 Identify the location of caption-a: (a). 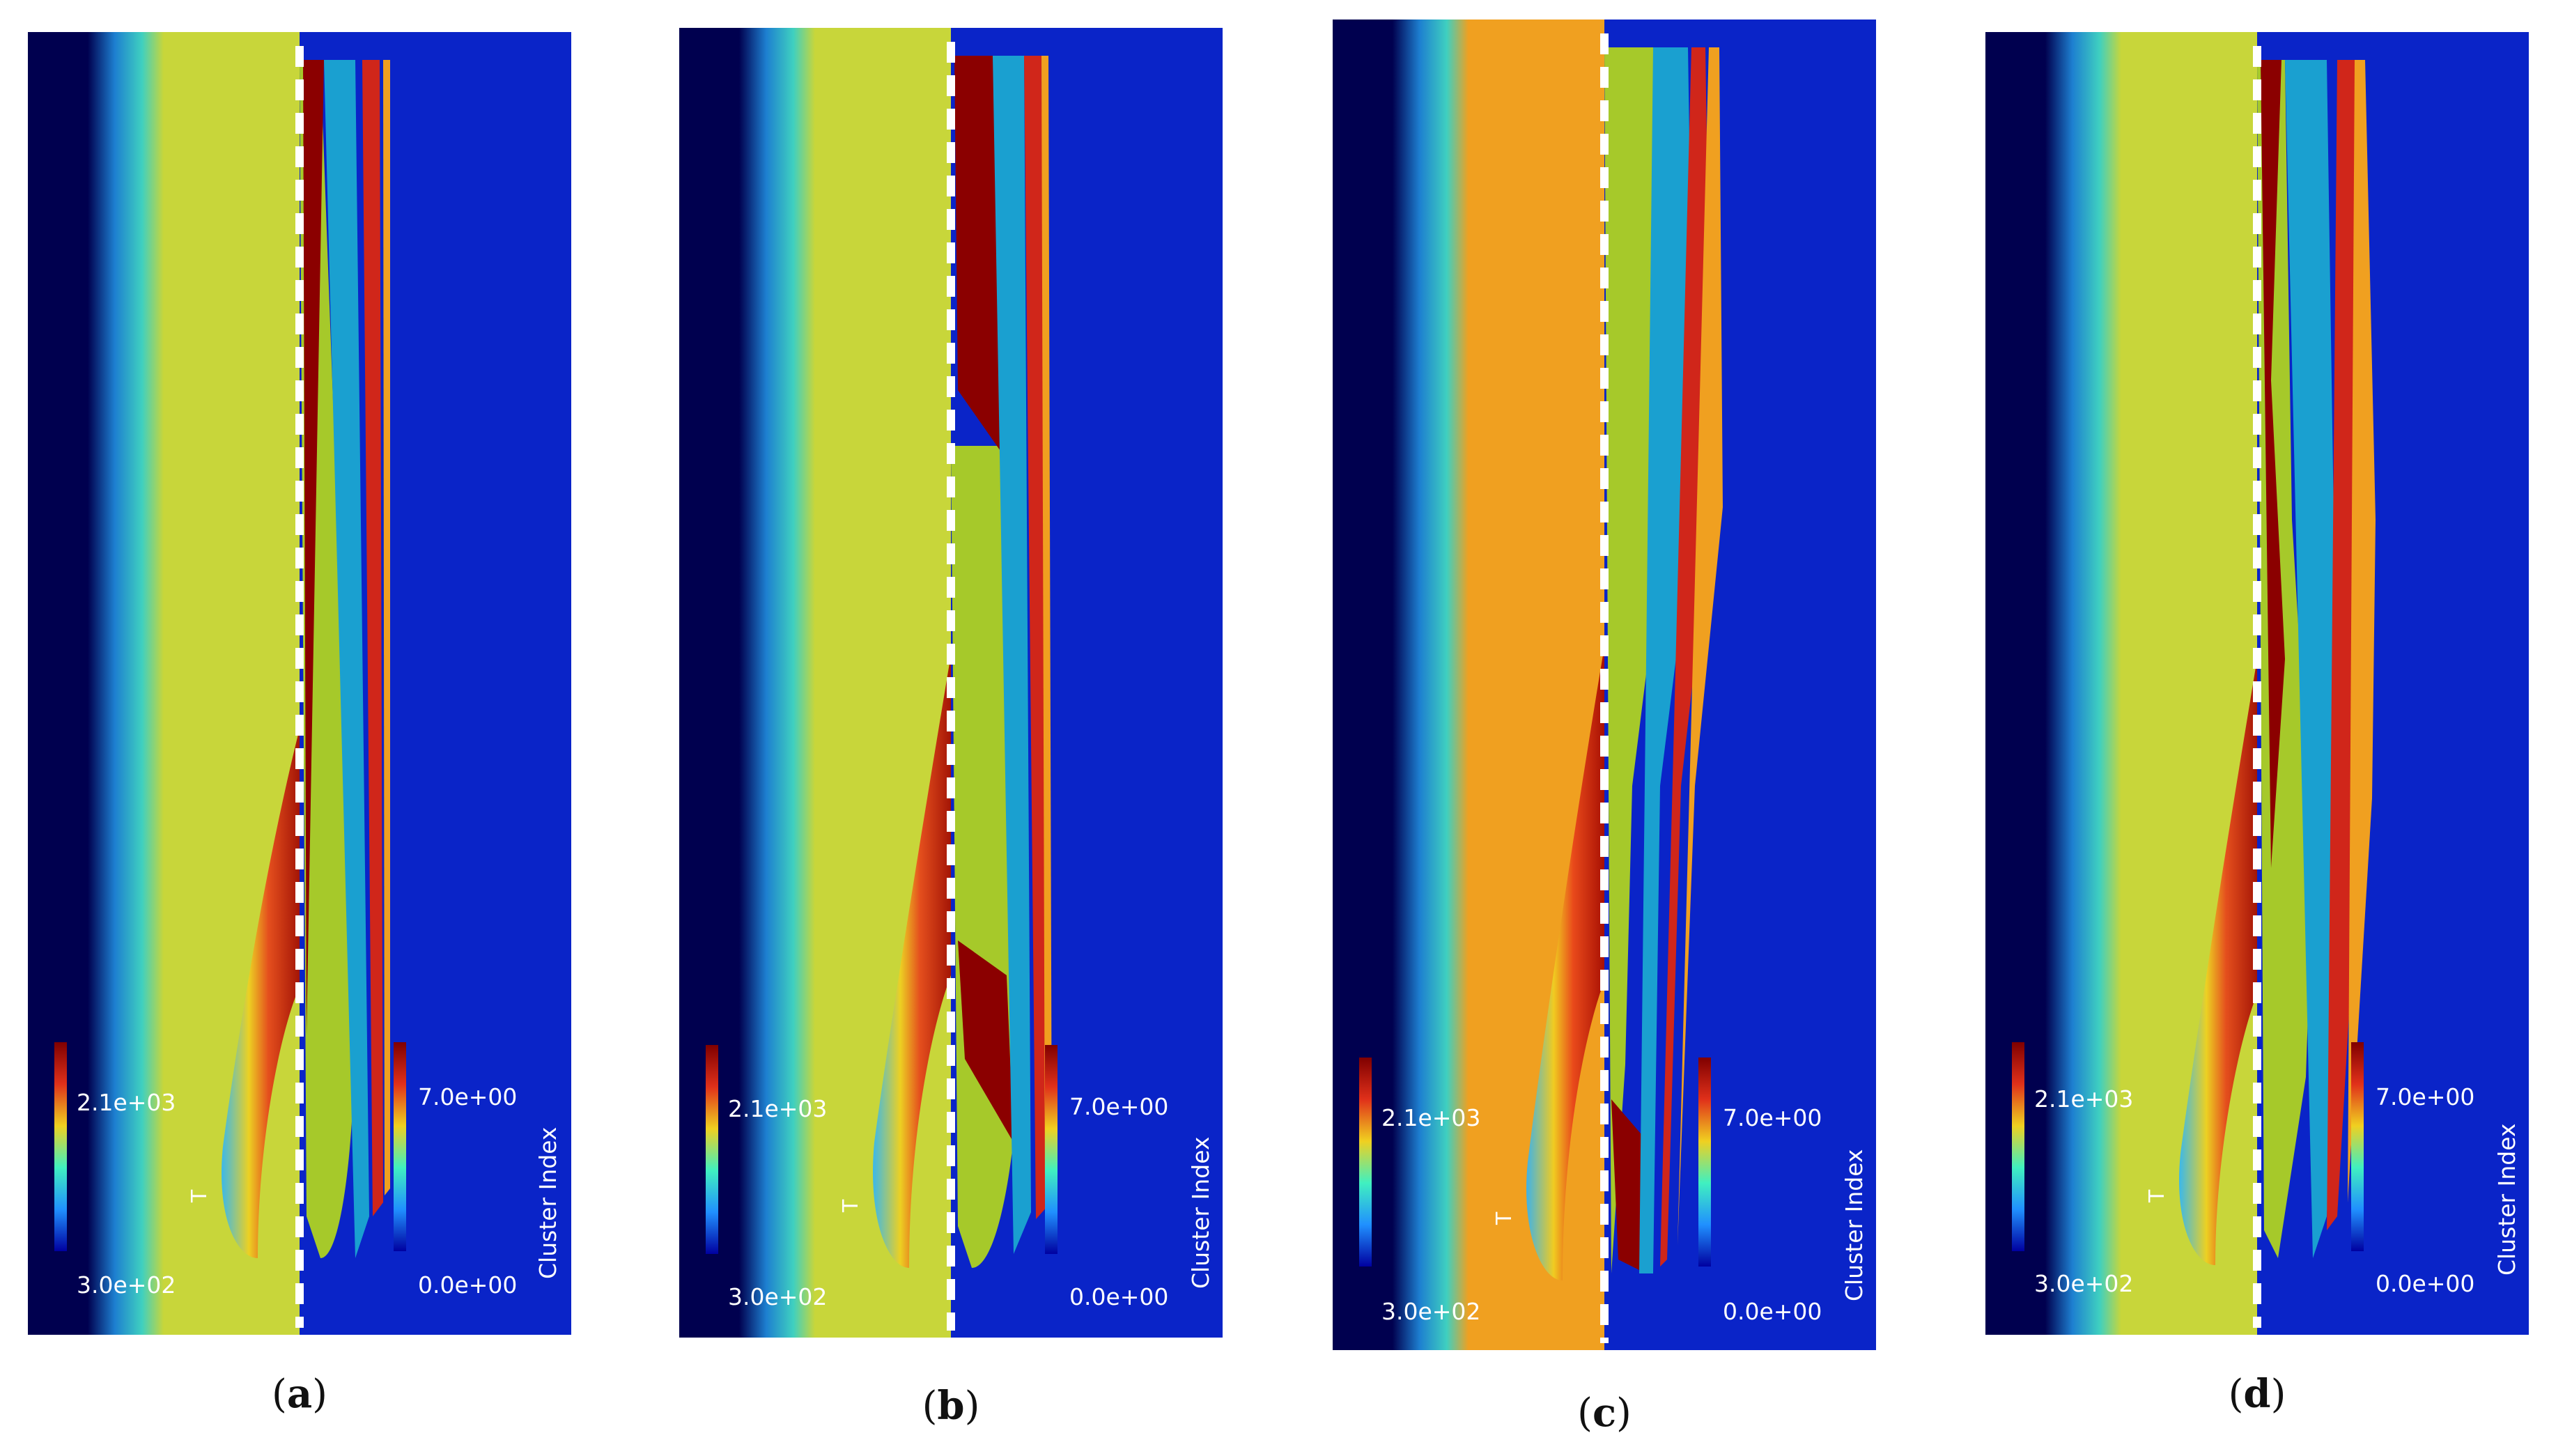
(299, 1394).